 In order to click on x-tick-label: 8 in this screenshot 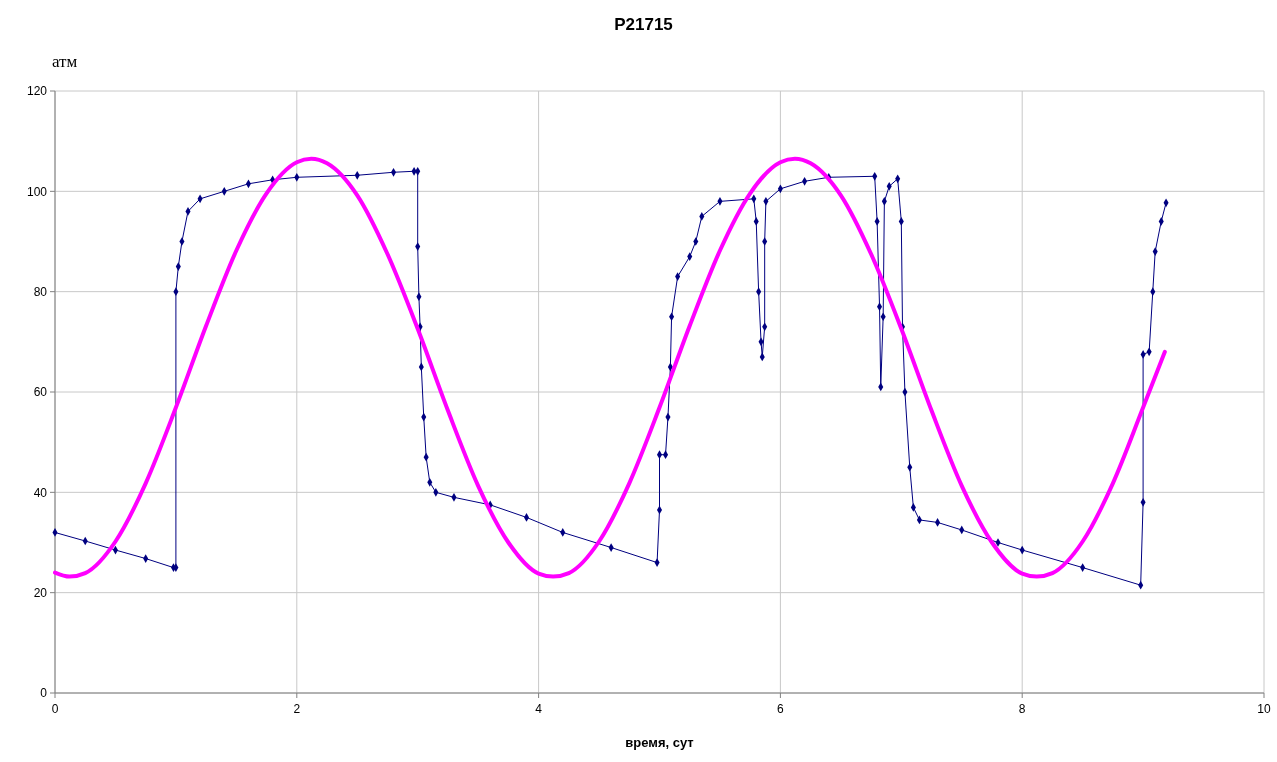, I will do `click(1022, 709)`.